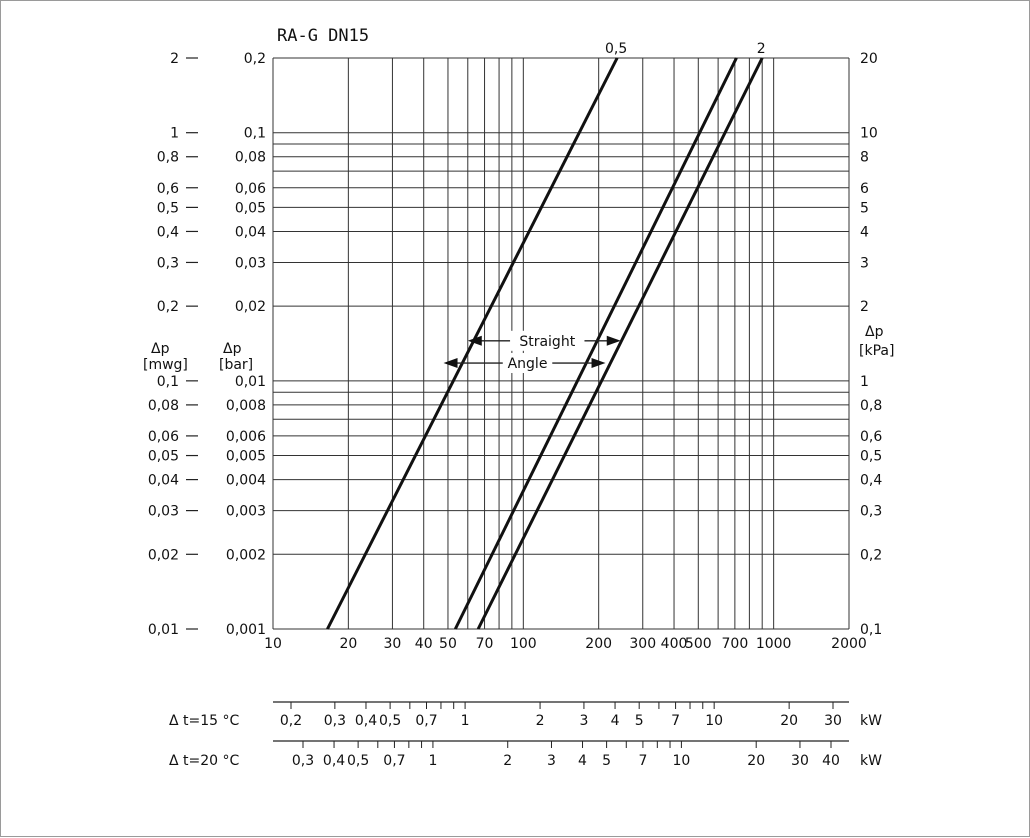 The height and width of the screenshot is (838, 1030). Describe the element at coordinates (246, 437) in the screenshot. I see `bar-tick-label: 0,006` at that location.